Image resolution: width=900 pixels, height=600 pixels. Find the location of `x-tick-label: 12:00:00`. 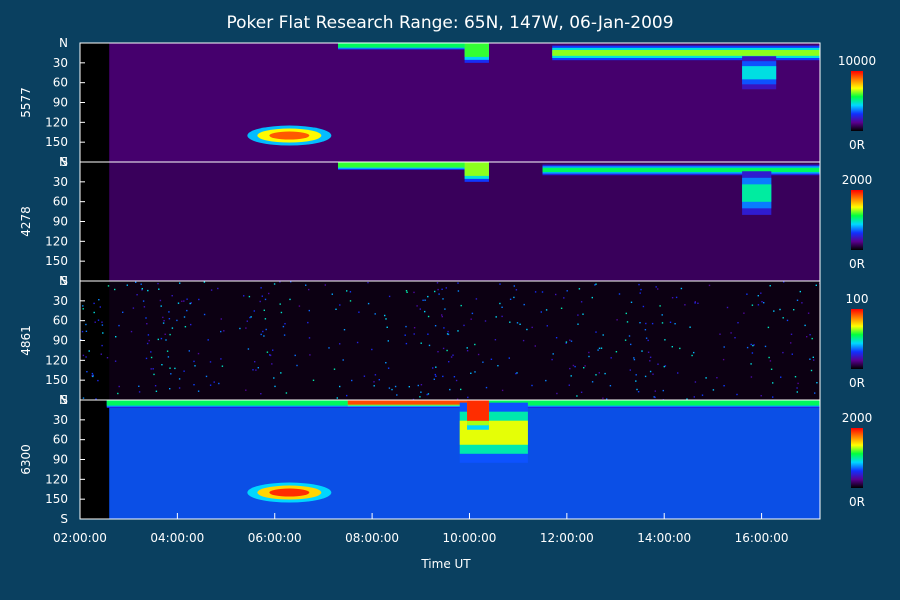

x-tick-label: 12:00:00 is located at coordinates (567, 538).